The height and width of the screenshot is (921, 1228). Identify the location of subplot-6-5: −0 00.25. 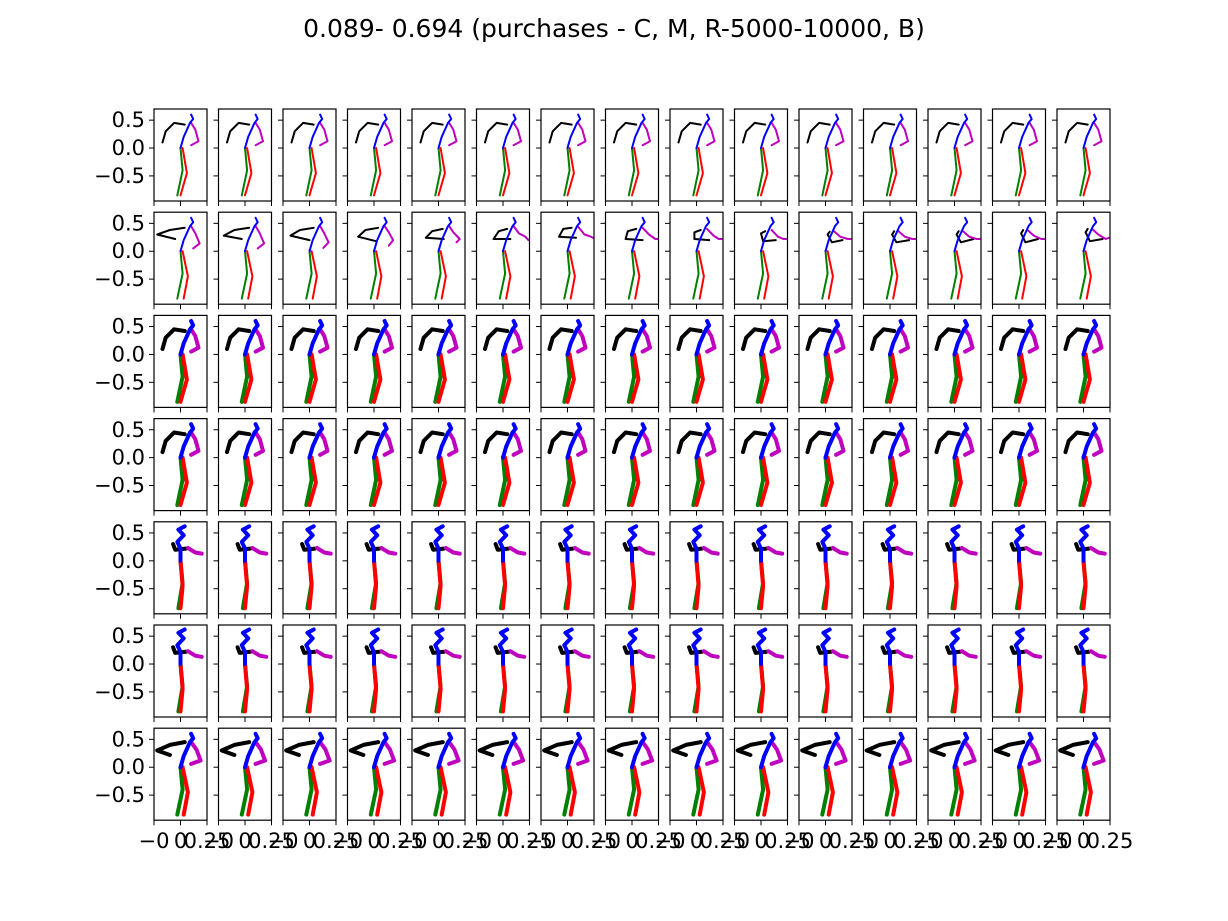
(507, 790).